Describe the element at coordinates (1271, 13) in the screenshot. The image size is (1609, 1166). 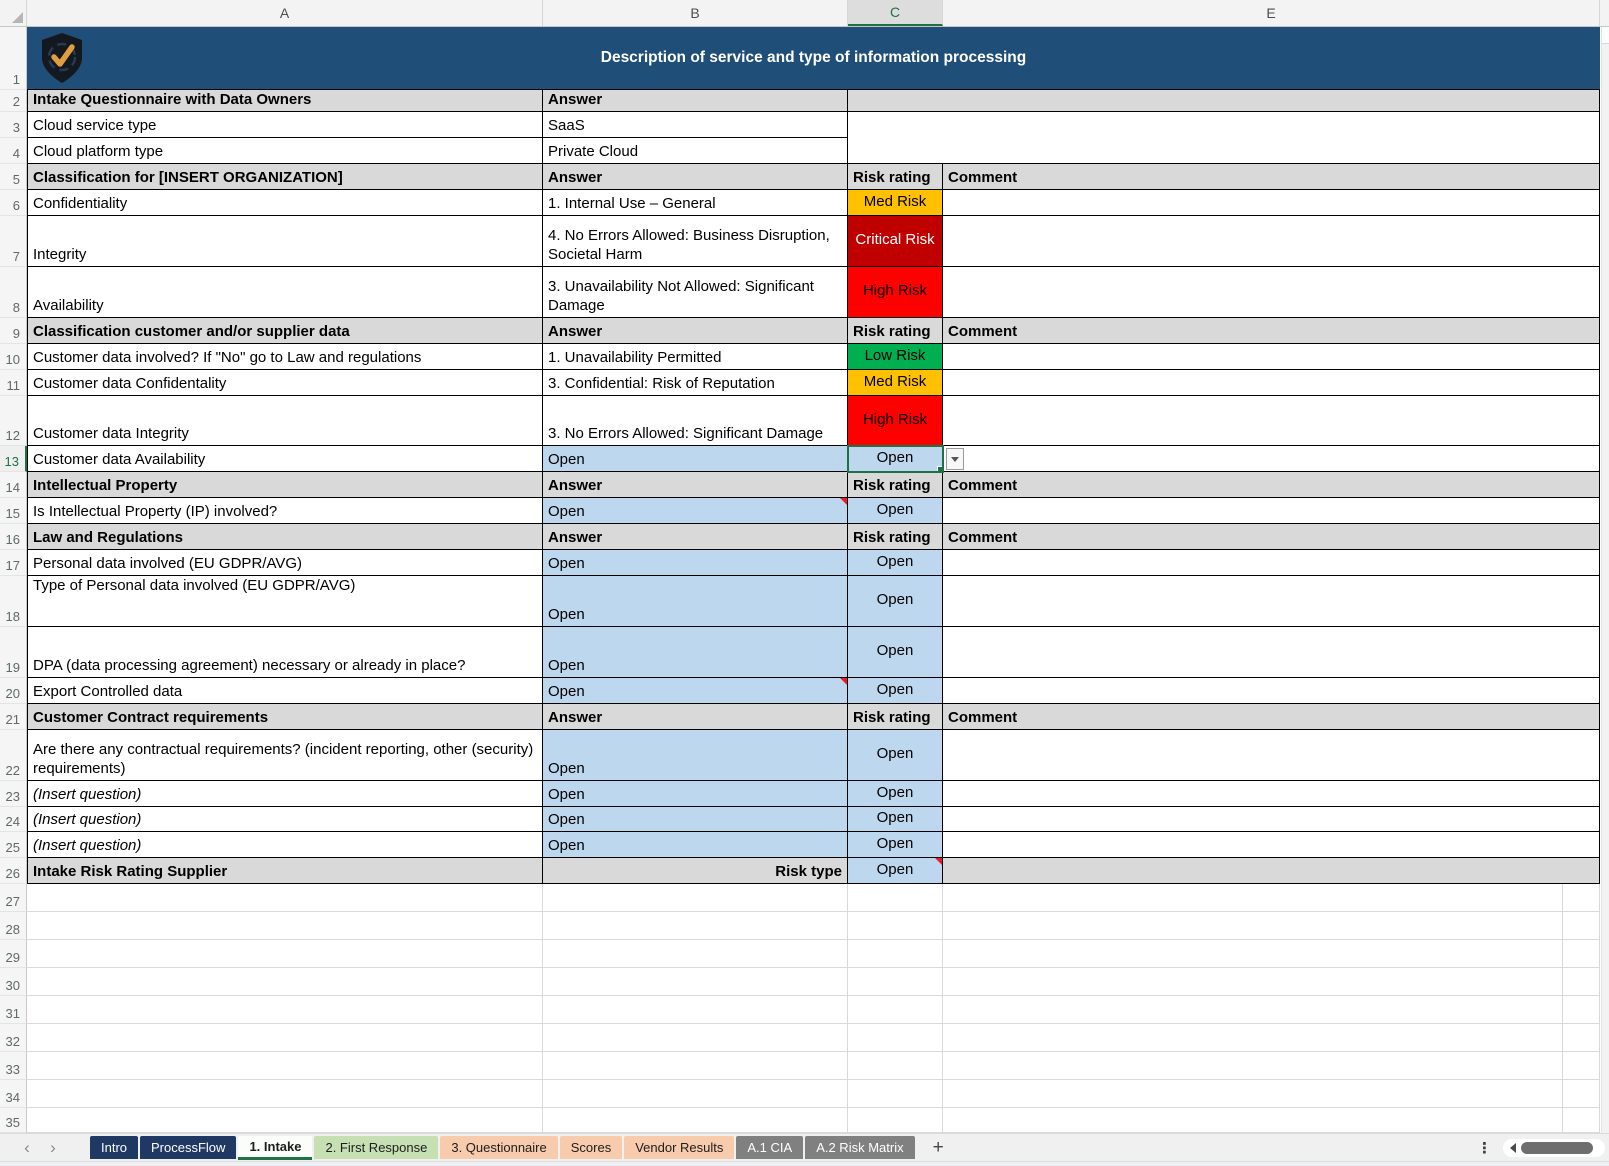
I see `column-header-e: E` at that location.